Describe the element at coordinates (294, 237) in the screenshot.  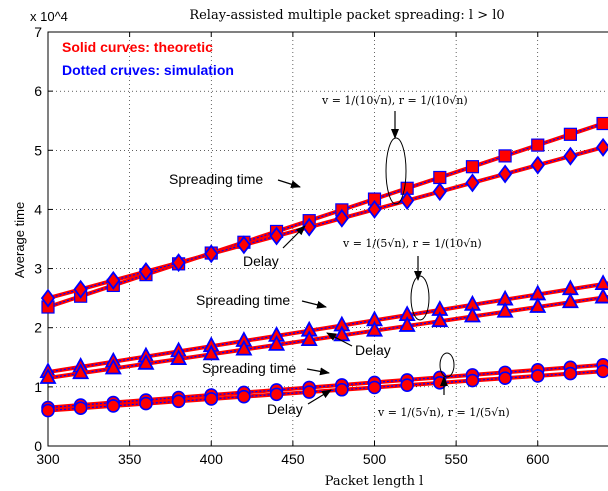
I see `delay-arrow-a` at that location.